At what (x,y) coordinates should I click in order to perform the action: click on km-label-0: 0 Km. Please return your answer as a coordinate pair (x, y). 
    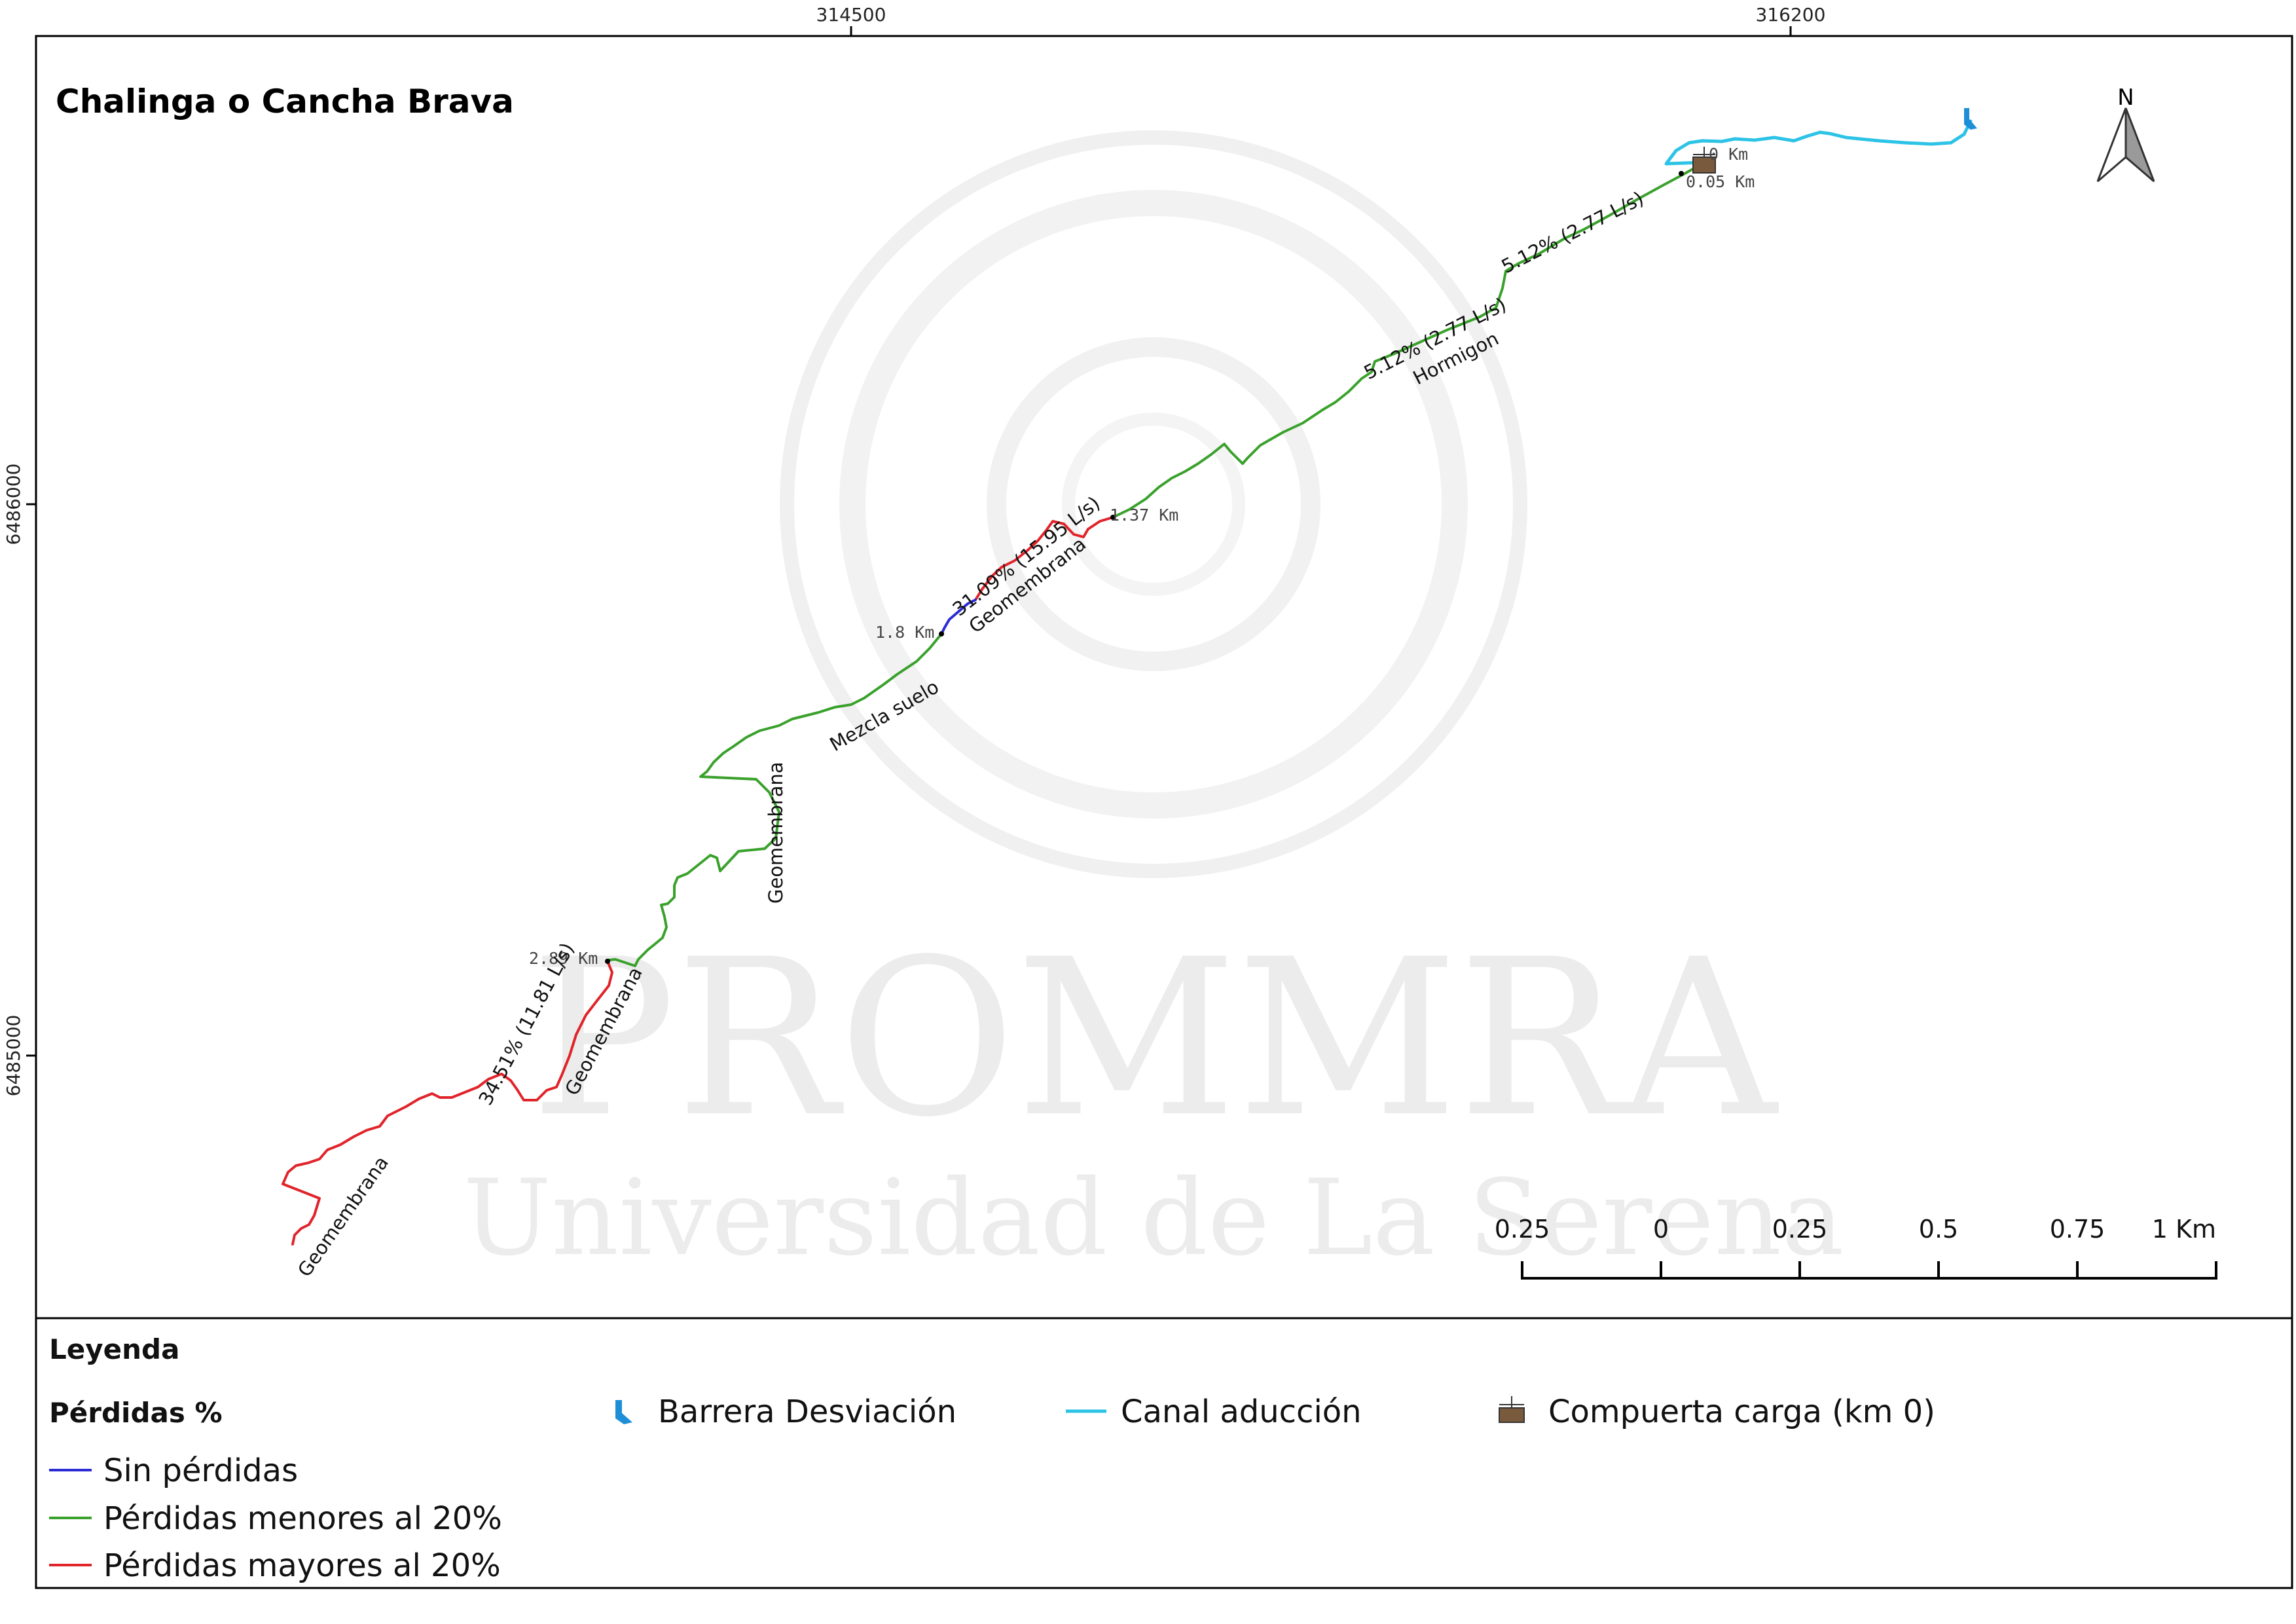
    Looking at the image, I should click on (1728, 154).